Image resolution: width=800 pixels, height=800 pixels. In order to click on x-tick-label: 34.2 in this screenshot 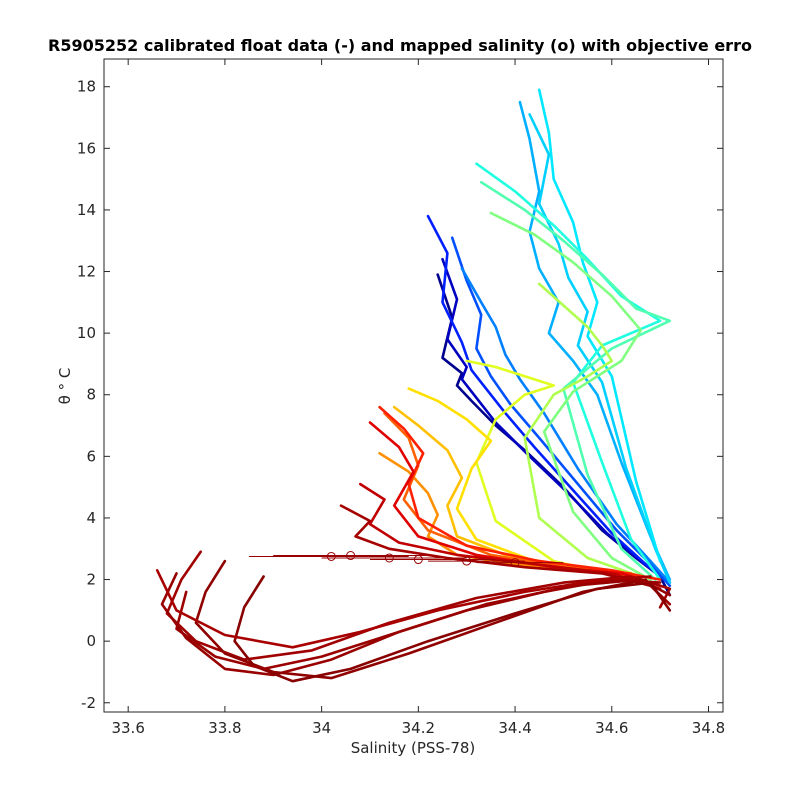, I will do `click(418, 728)`.